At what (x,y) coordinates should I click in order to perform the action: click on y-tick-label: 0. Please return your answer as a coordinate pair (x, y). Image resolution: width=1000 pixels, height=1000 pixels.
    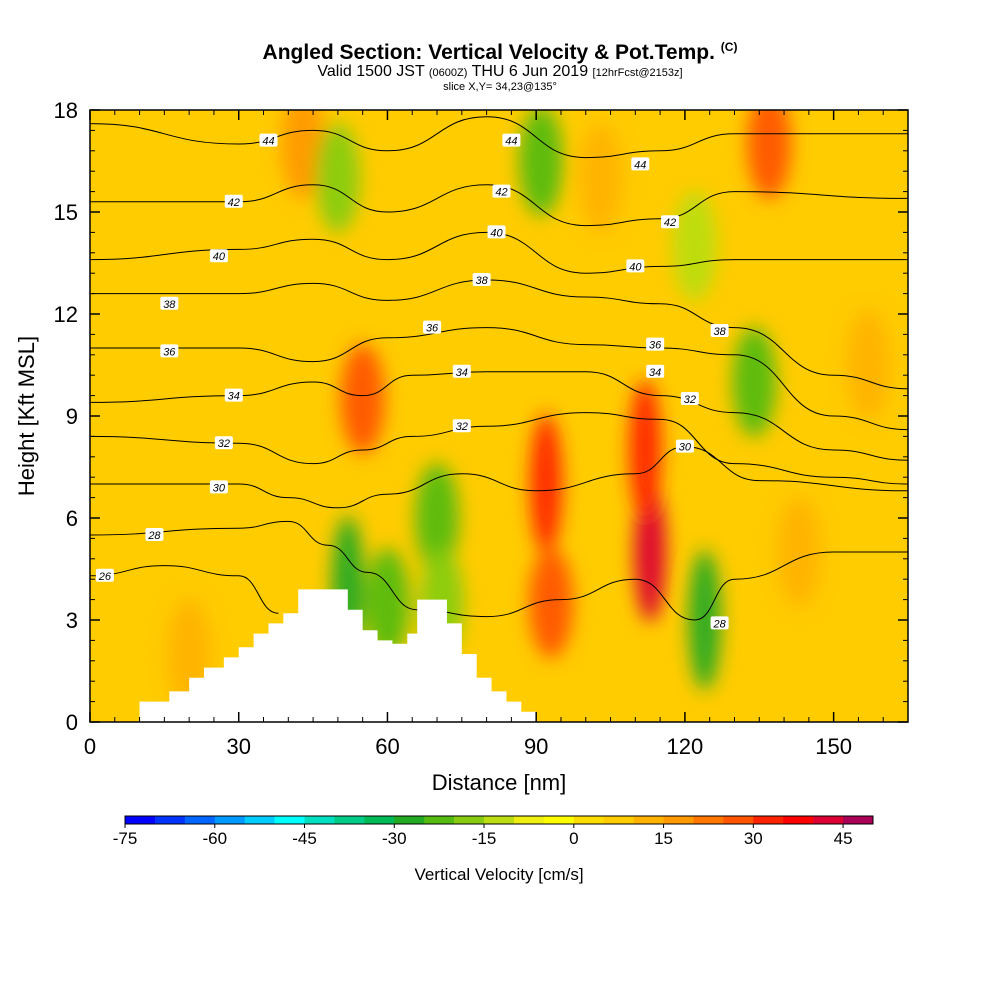
    Looking at the image, I should click on (72, 722).